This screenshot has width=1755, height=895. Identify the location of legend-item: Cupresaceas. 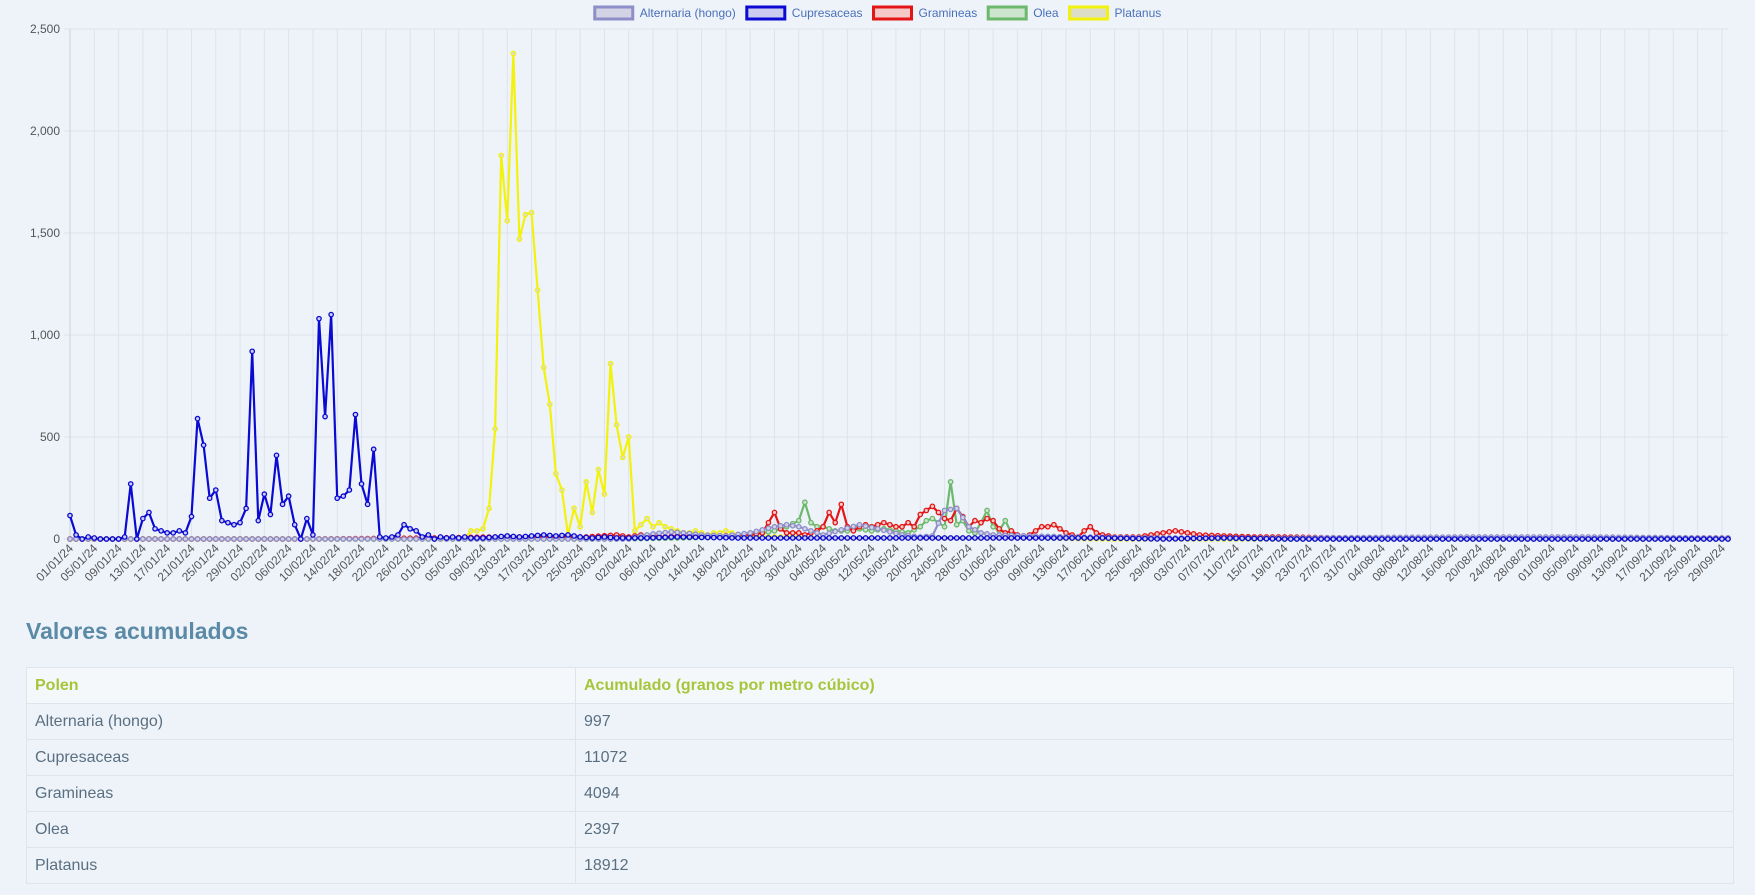
(804, 13).